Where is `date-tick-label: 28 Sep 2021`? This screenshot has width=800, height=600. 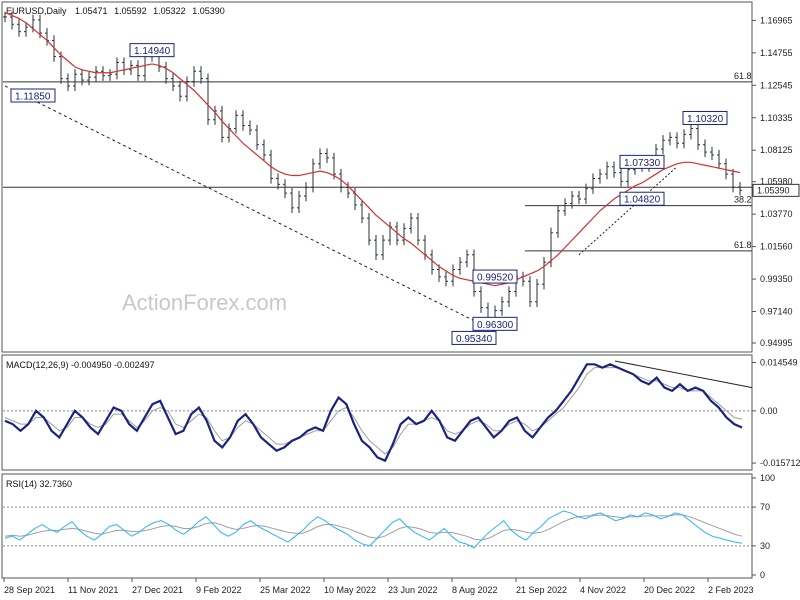
date-tick-label: 28 Sep 2021 is located at coordinates (29, 590).